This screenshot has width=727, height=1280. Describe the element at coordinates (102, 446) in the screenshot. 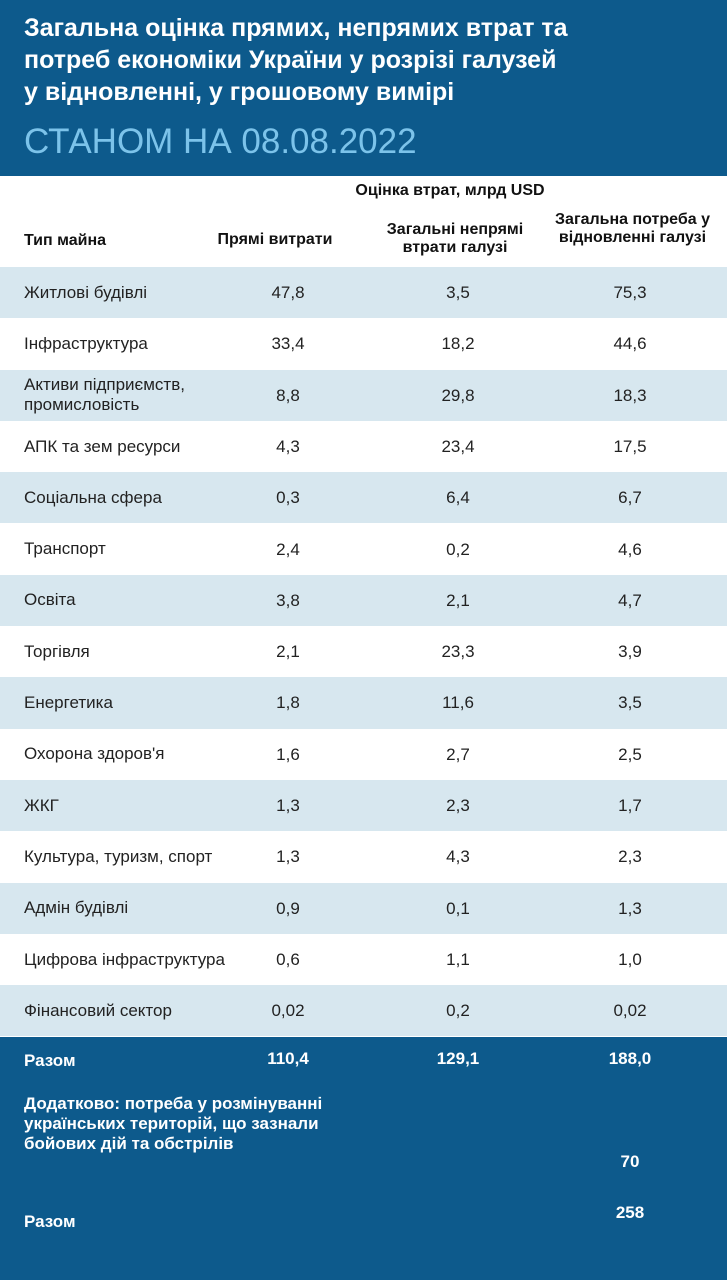

I see `row-label-text: АПК та зем ресурси` at that location.